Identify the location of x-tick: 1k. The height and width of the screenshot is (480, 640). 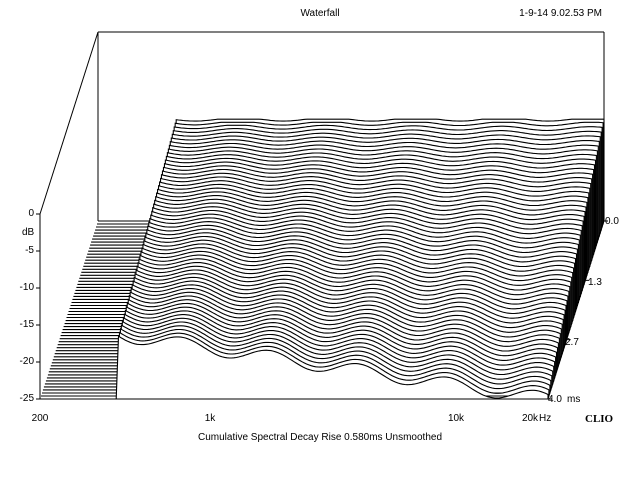
(210, 418).